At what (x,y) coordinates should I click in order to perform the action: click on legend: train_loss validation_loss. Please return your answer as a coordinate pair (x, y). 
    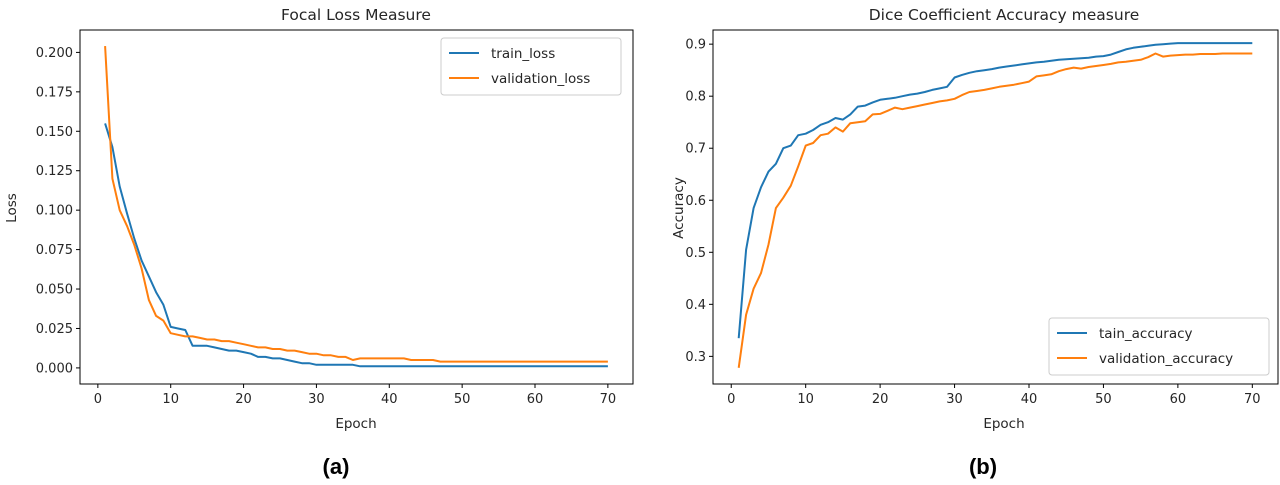
    Looking at the image, I should click on (531, 66).